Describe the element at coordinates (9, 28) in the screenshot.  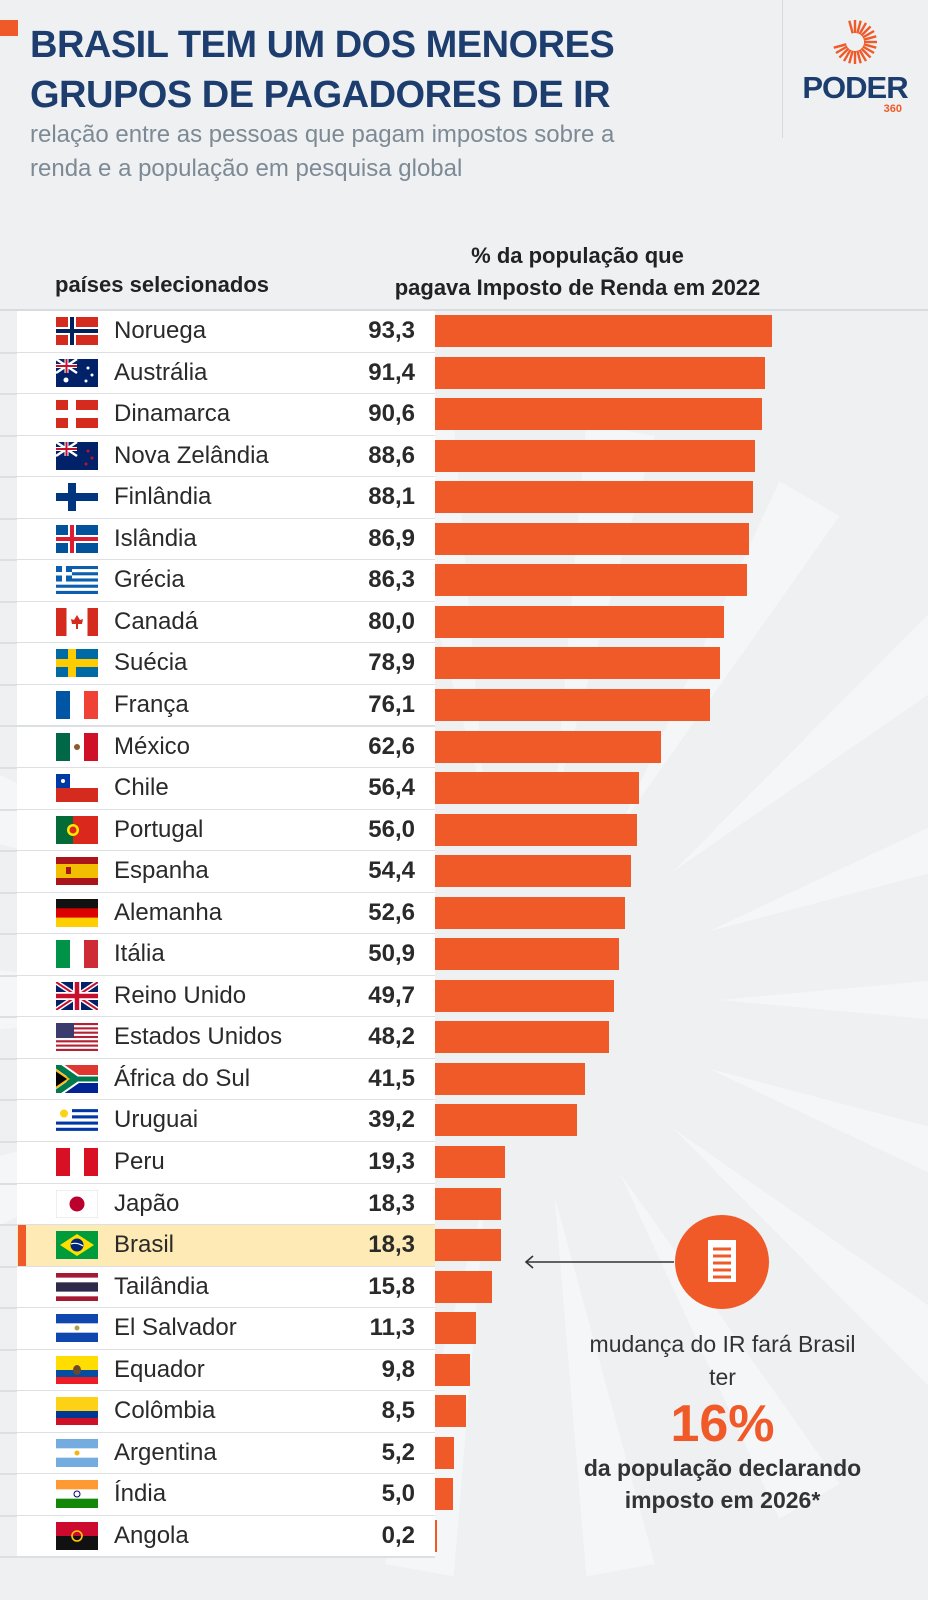
I see `accent-mark` at that location.